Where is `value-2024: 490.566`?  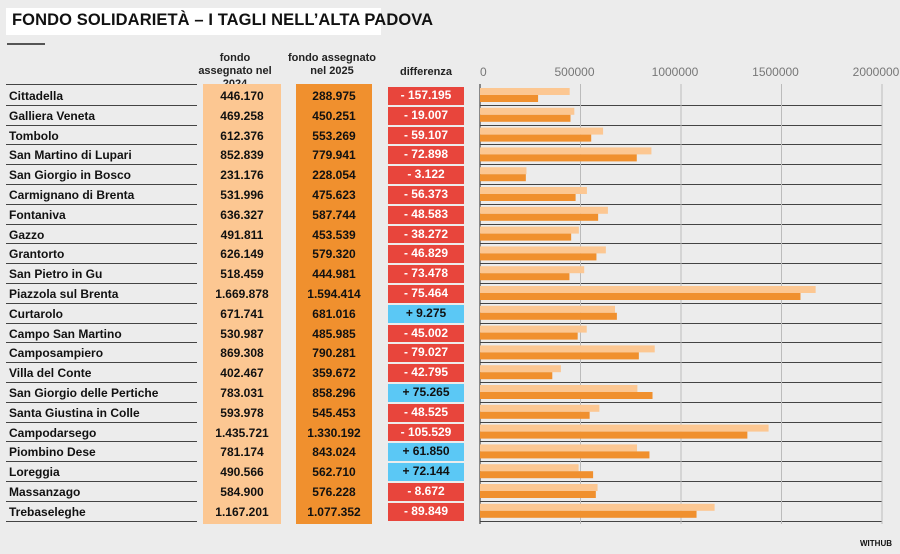
value-2024: 490.566 is located at coordinates (242, 472).